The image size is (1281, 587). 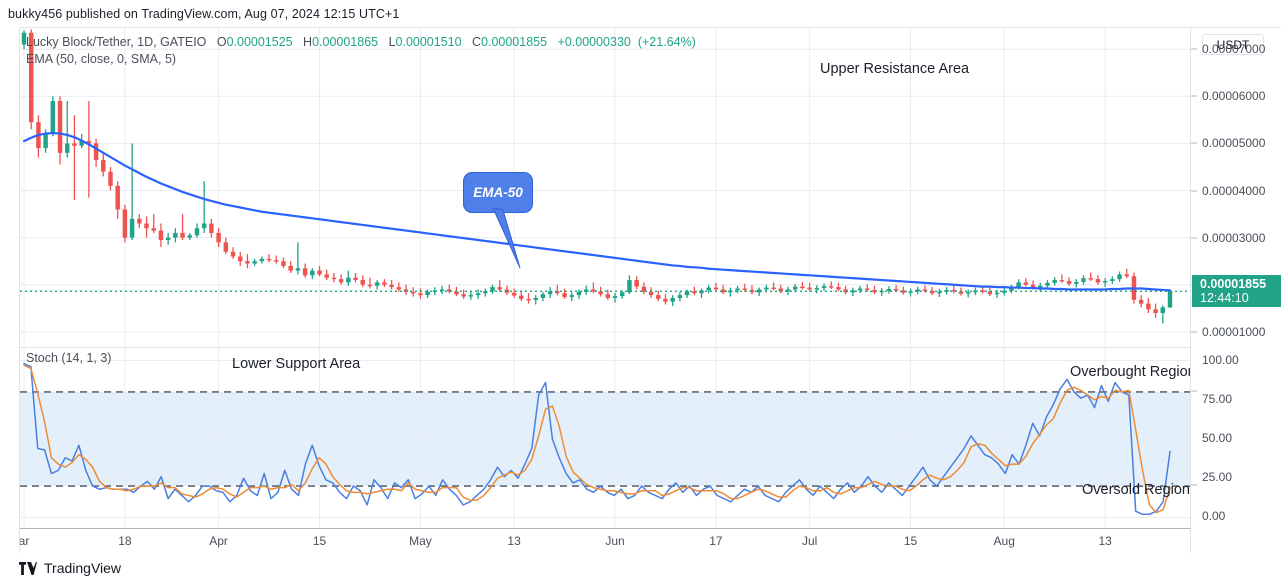 What do you see at coordinates (1220, 359) in the screenshot?
I see `stochastic-axis-tick: 100.00` at bounding box center [1220, 359].